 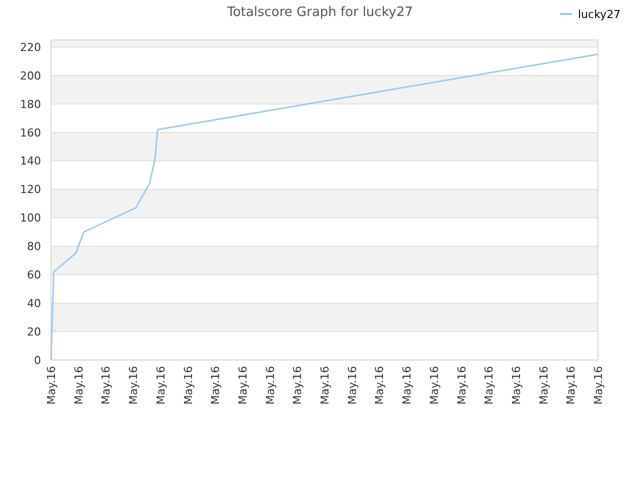 What do you see at coordinates (319, 12) in the screenshot?
I see `chart-title: Totalscore Graph for lucky27` at bounding box center [319, 12].